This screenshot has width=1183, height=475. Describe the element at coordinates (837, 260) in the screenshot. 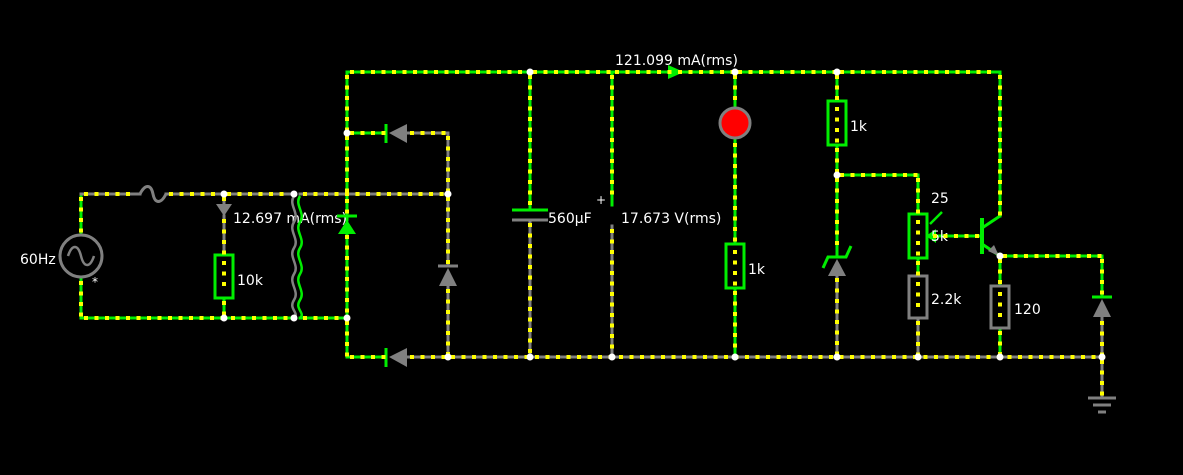

I see `zener-diode-icon` at that location.